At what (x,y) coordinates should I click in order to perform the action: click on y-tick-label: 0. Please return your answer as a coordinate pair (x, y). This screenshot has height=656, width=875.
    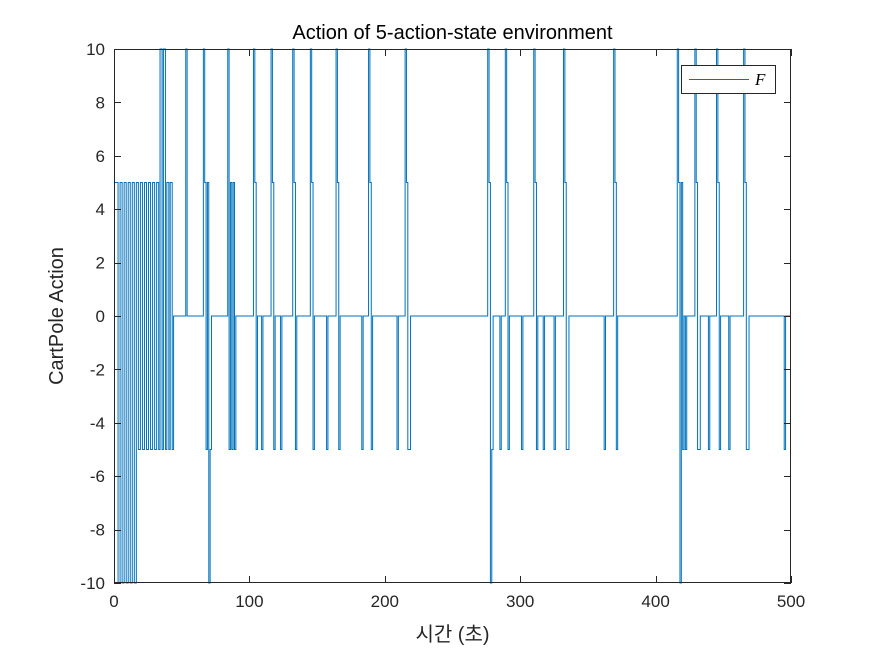
    Looking at the image, I should click on (100, 316).